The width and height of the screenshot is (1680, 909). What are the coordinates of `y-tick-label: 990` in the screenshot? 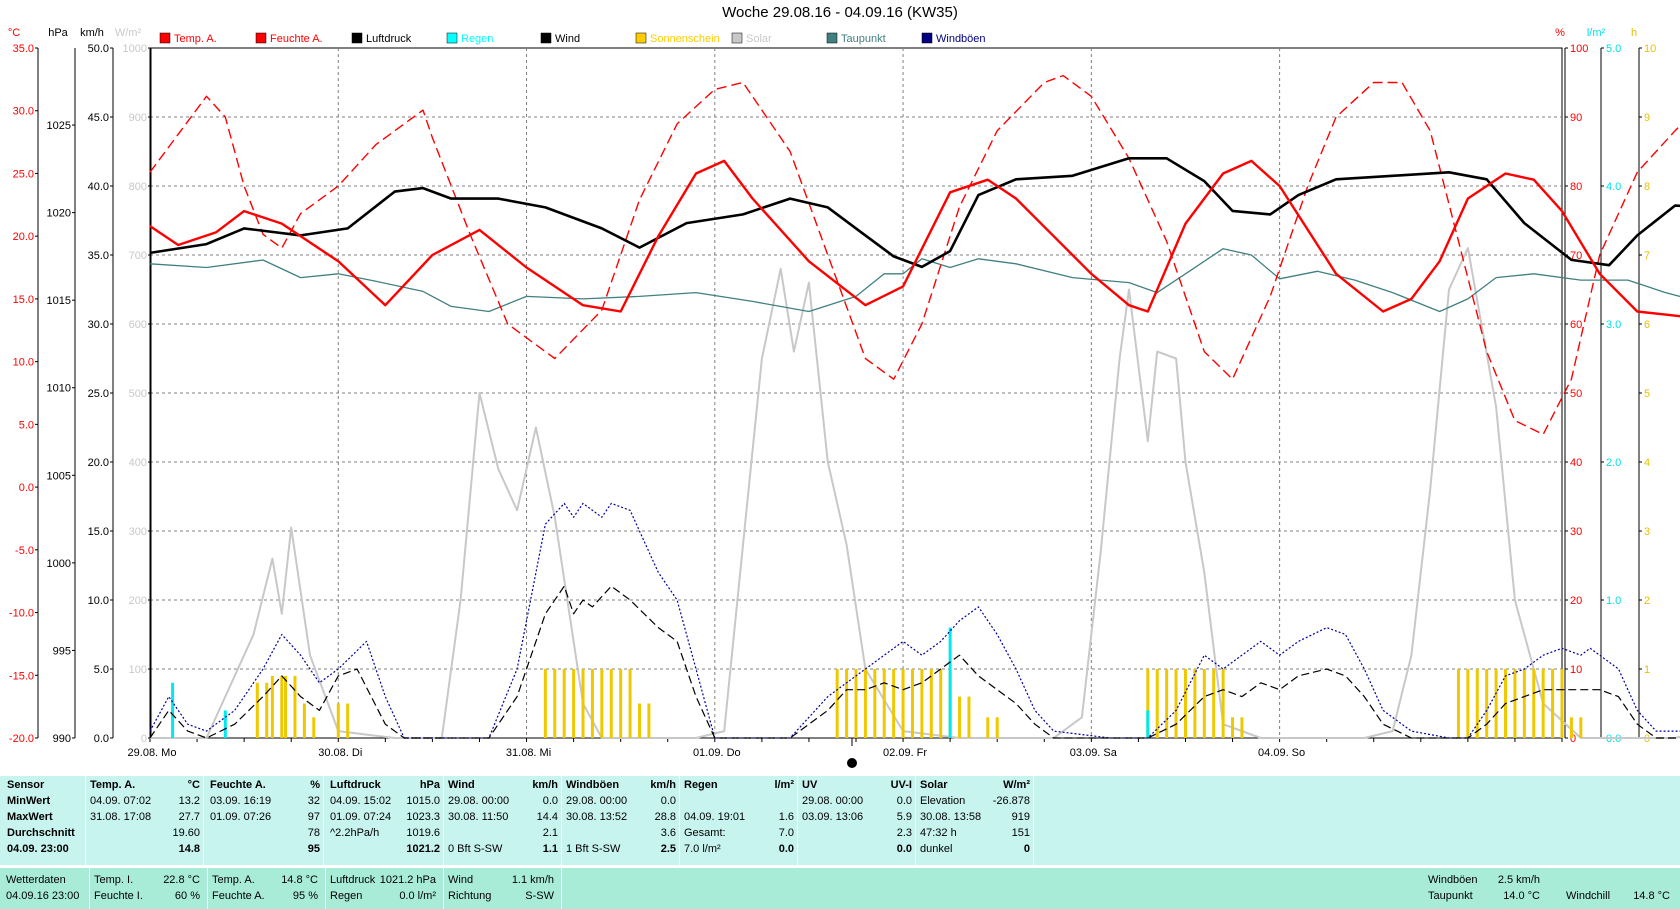 It's located at (62, 739).